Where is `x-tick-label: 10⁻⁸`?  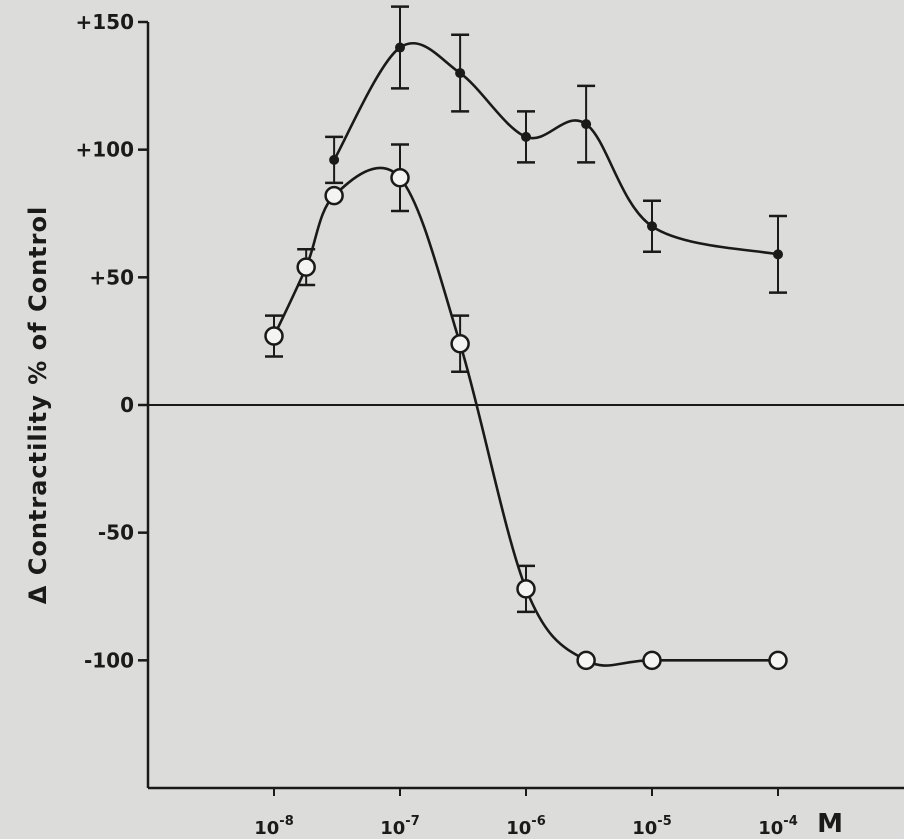 x-tick-label: 10⁻⁸ is located at coordinates (274, 826).